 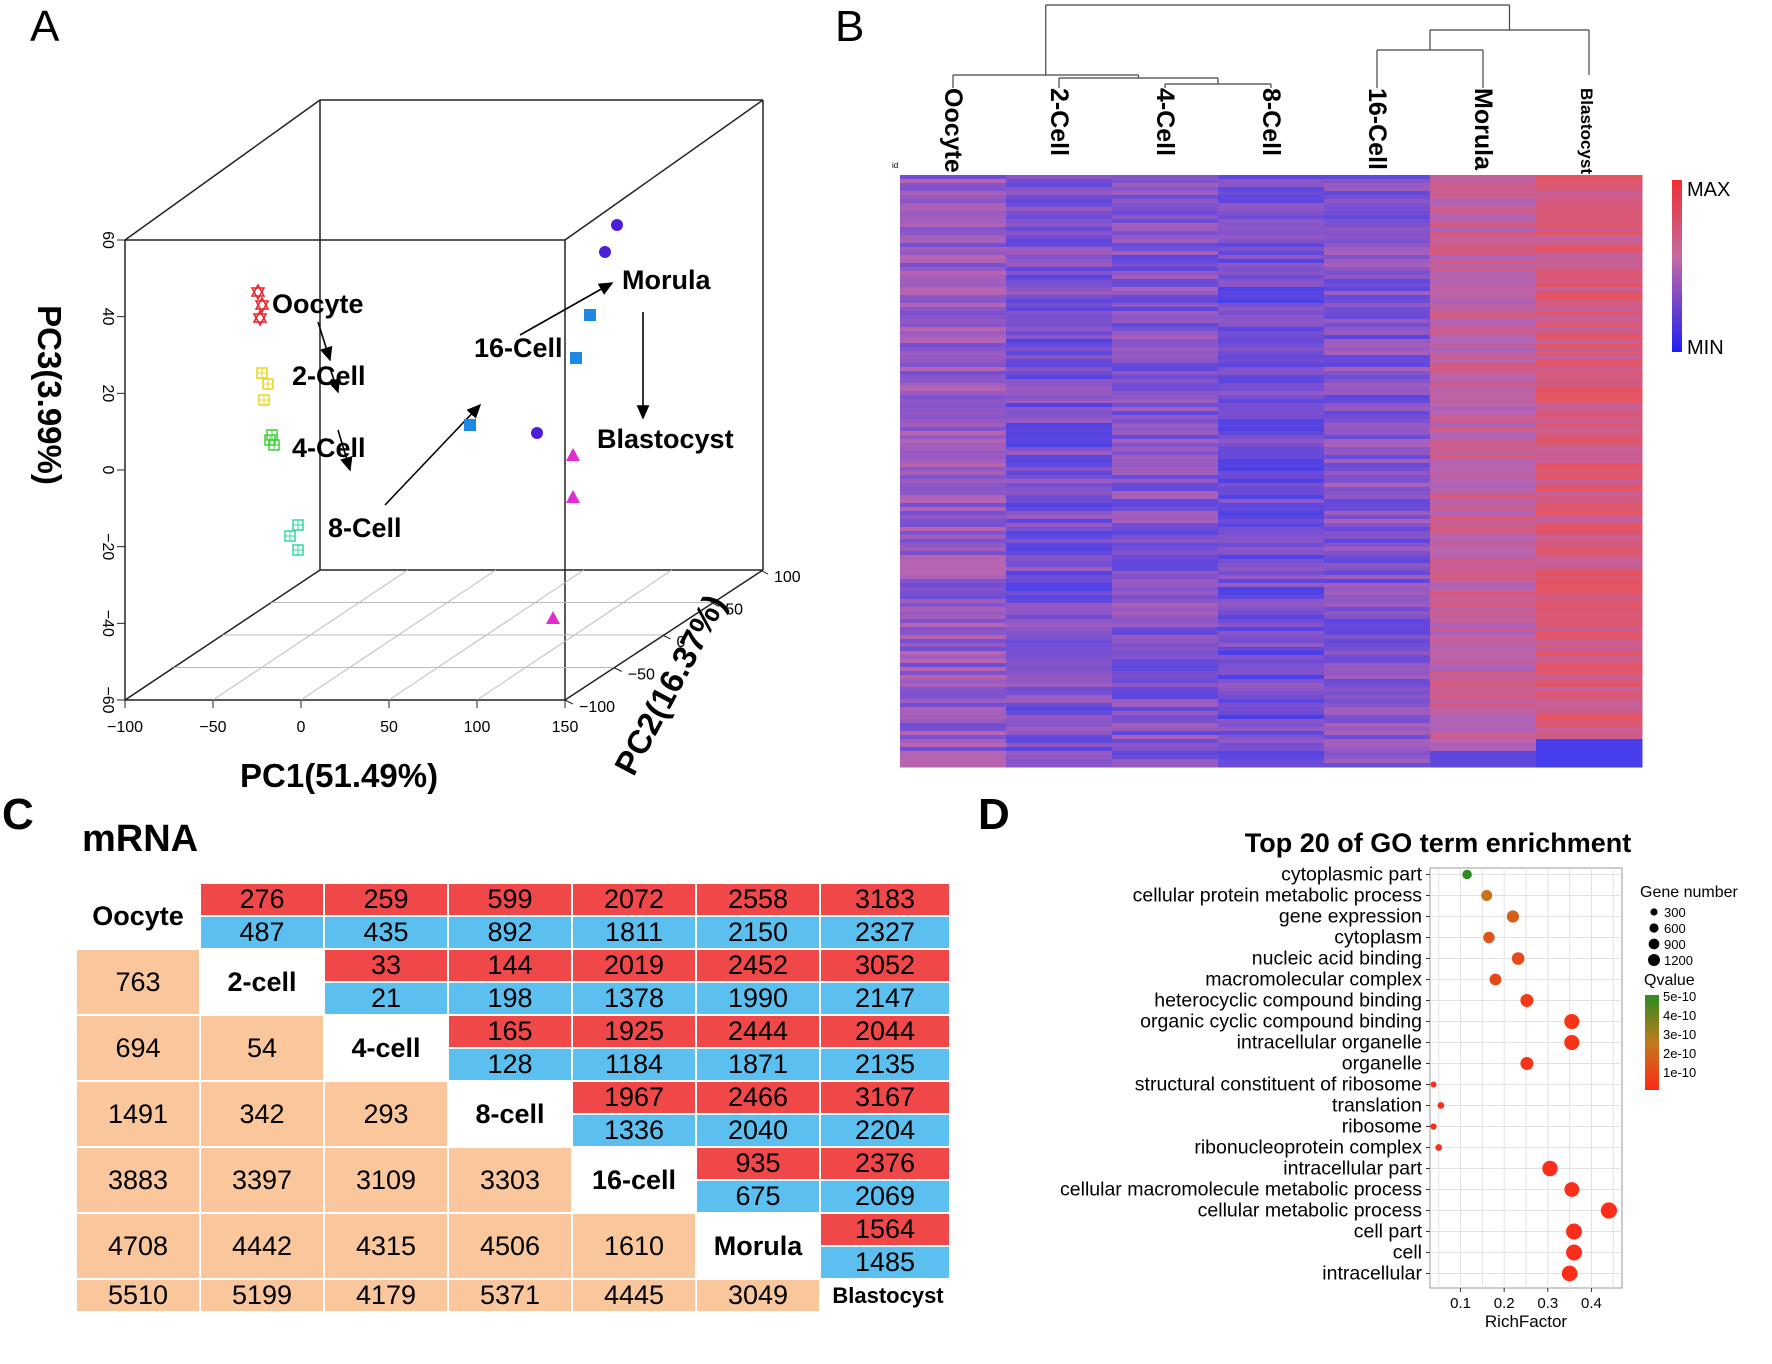 I want to click on stage-label-cell: 16-cell, so click(x=634, y=1180).